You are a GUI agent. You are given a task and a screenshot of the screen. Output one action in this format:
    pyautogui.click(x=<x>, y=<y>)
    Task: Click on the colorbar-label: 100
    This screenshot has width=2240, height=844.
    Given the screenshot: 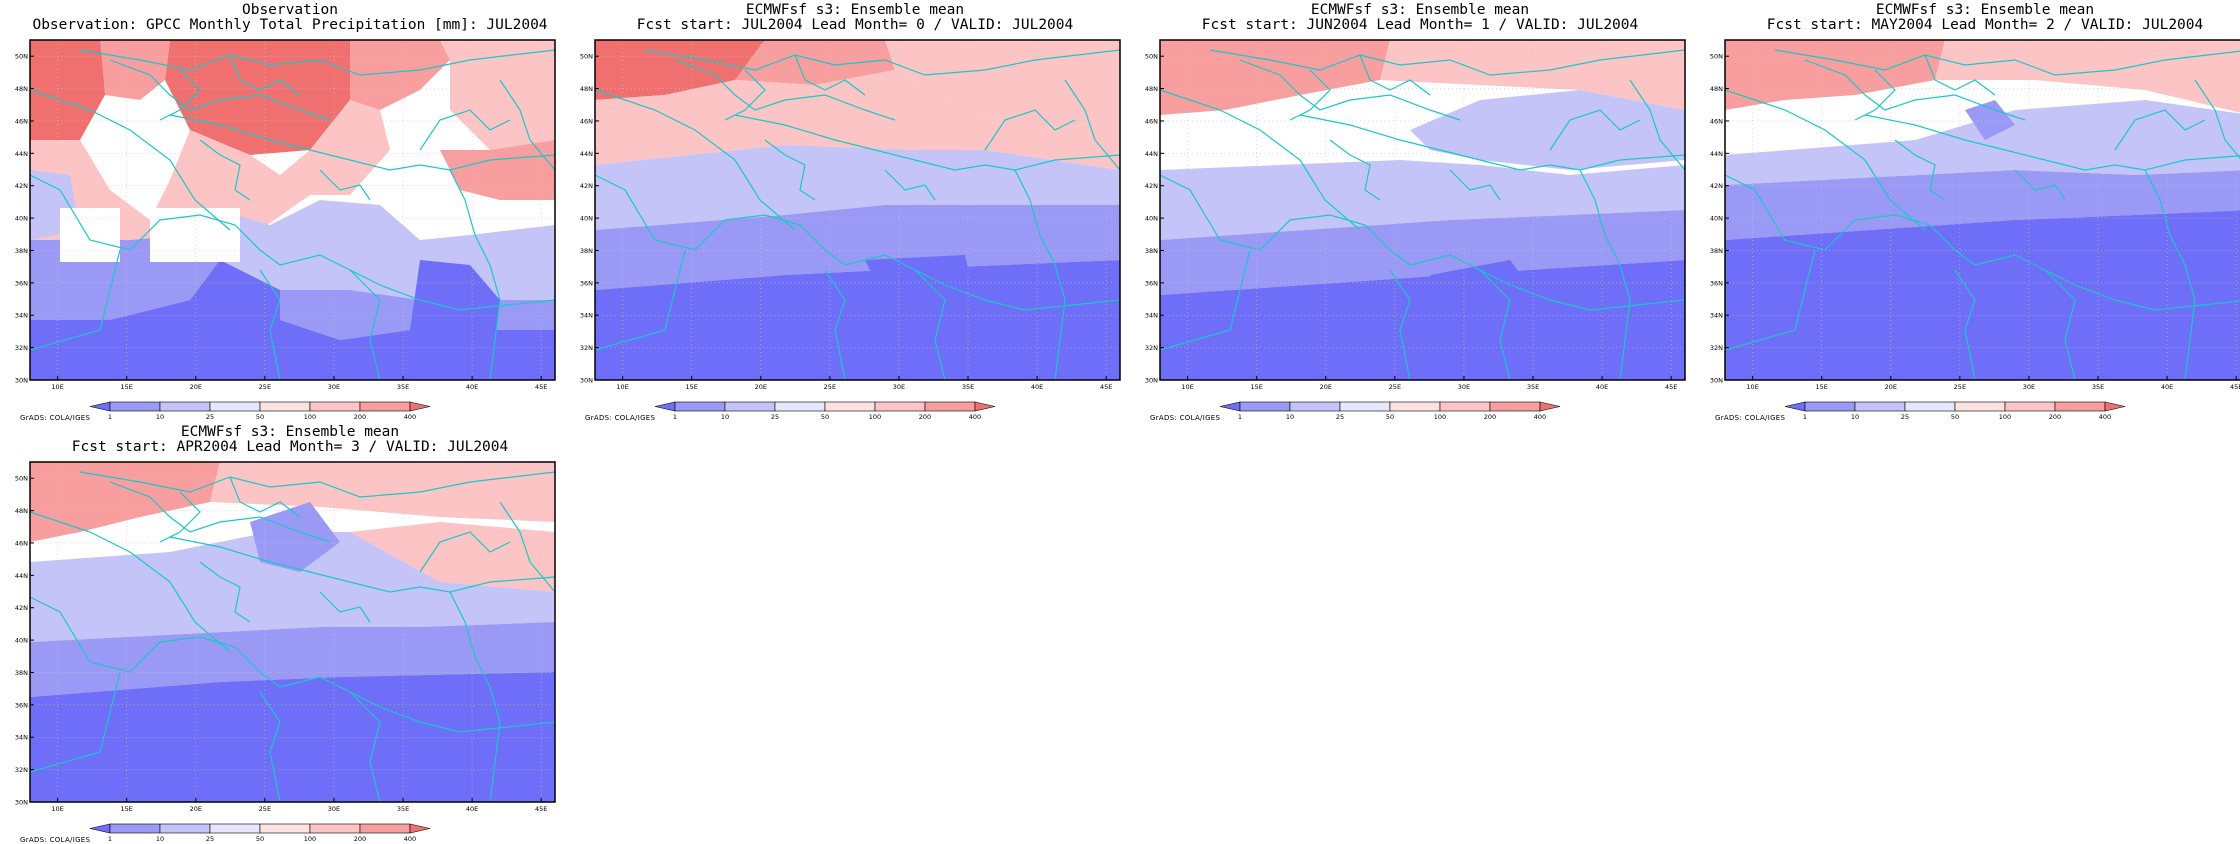 What is the action you would take?
    pyautogui.click(x=875, y=417)
    